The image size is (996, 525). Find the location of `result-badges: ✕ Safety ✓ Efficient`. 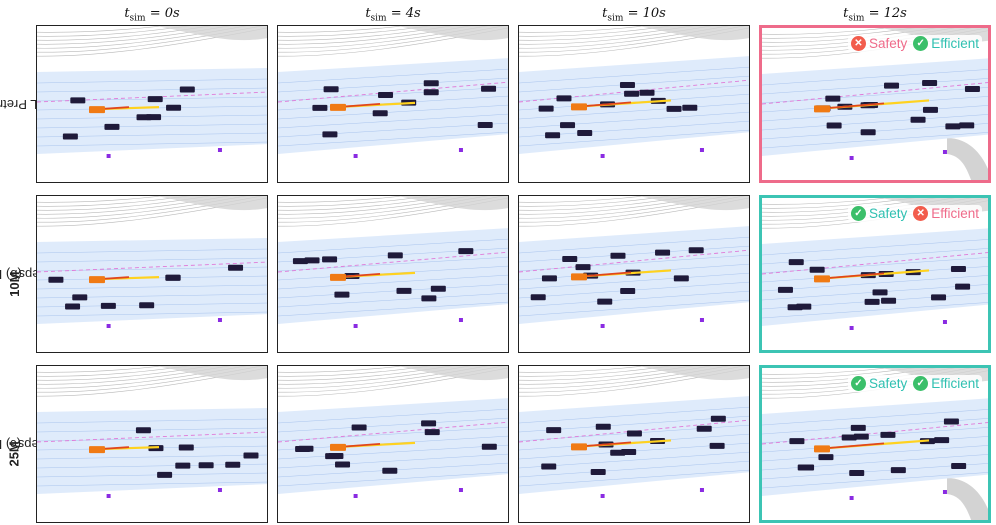

result-badges: ✕ Safety ✓ Efficient is located at coordinates (914, 43).